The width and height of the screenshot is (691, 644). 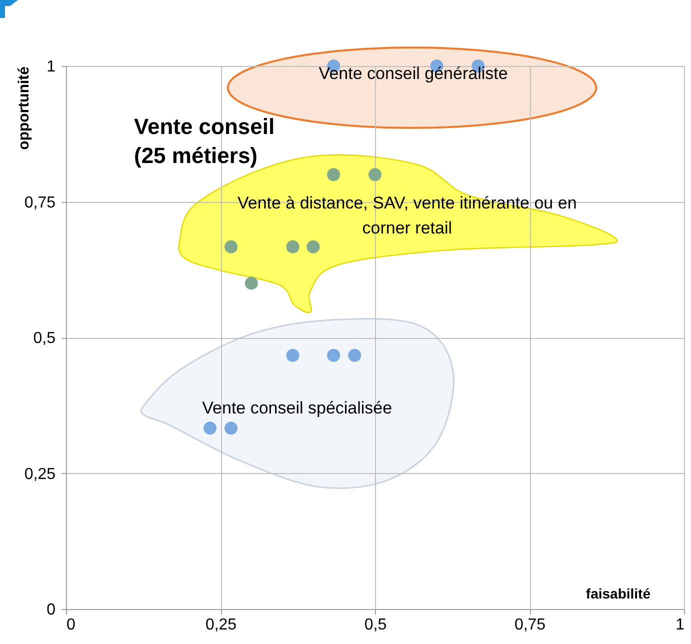 What do you see at coordinates (40, 474) in the screenshot?
I see `y-tick-label: 0,25` at bounding box center [40, 474].